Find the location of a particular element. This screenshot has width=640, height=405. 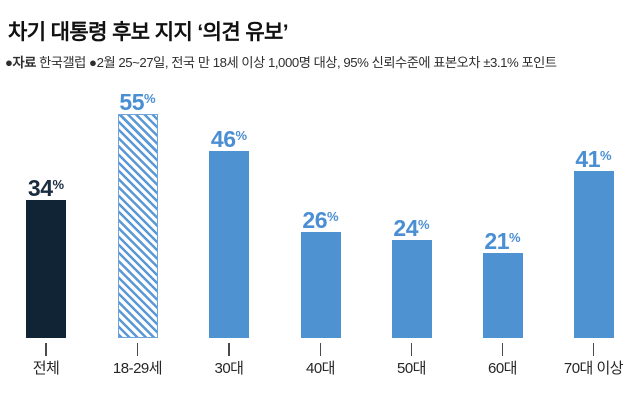

bar-value-label: 24% is located at coordinates (412, 226).